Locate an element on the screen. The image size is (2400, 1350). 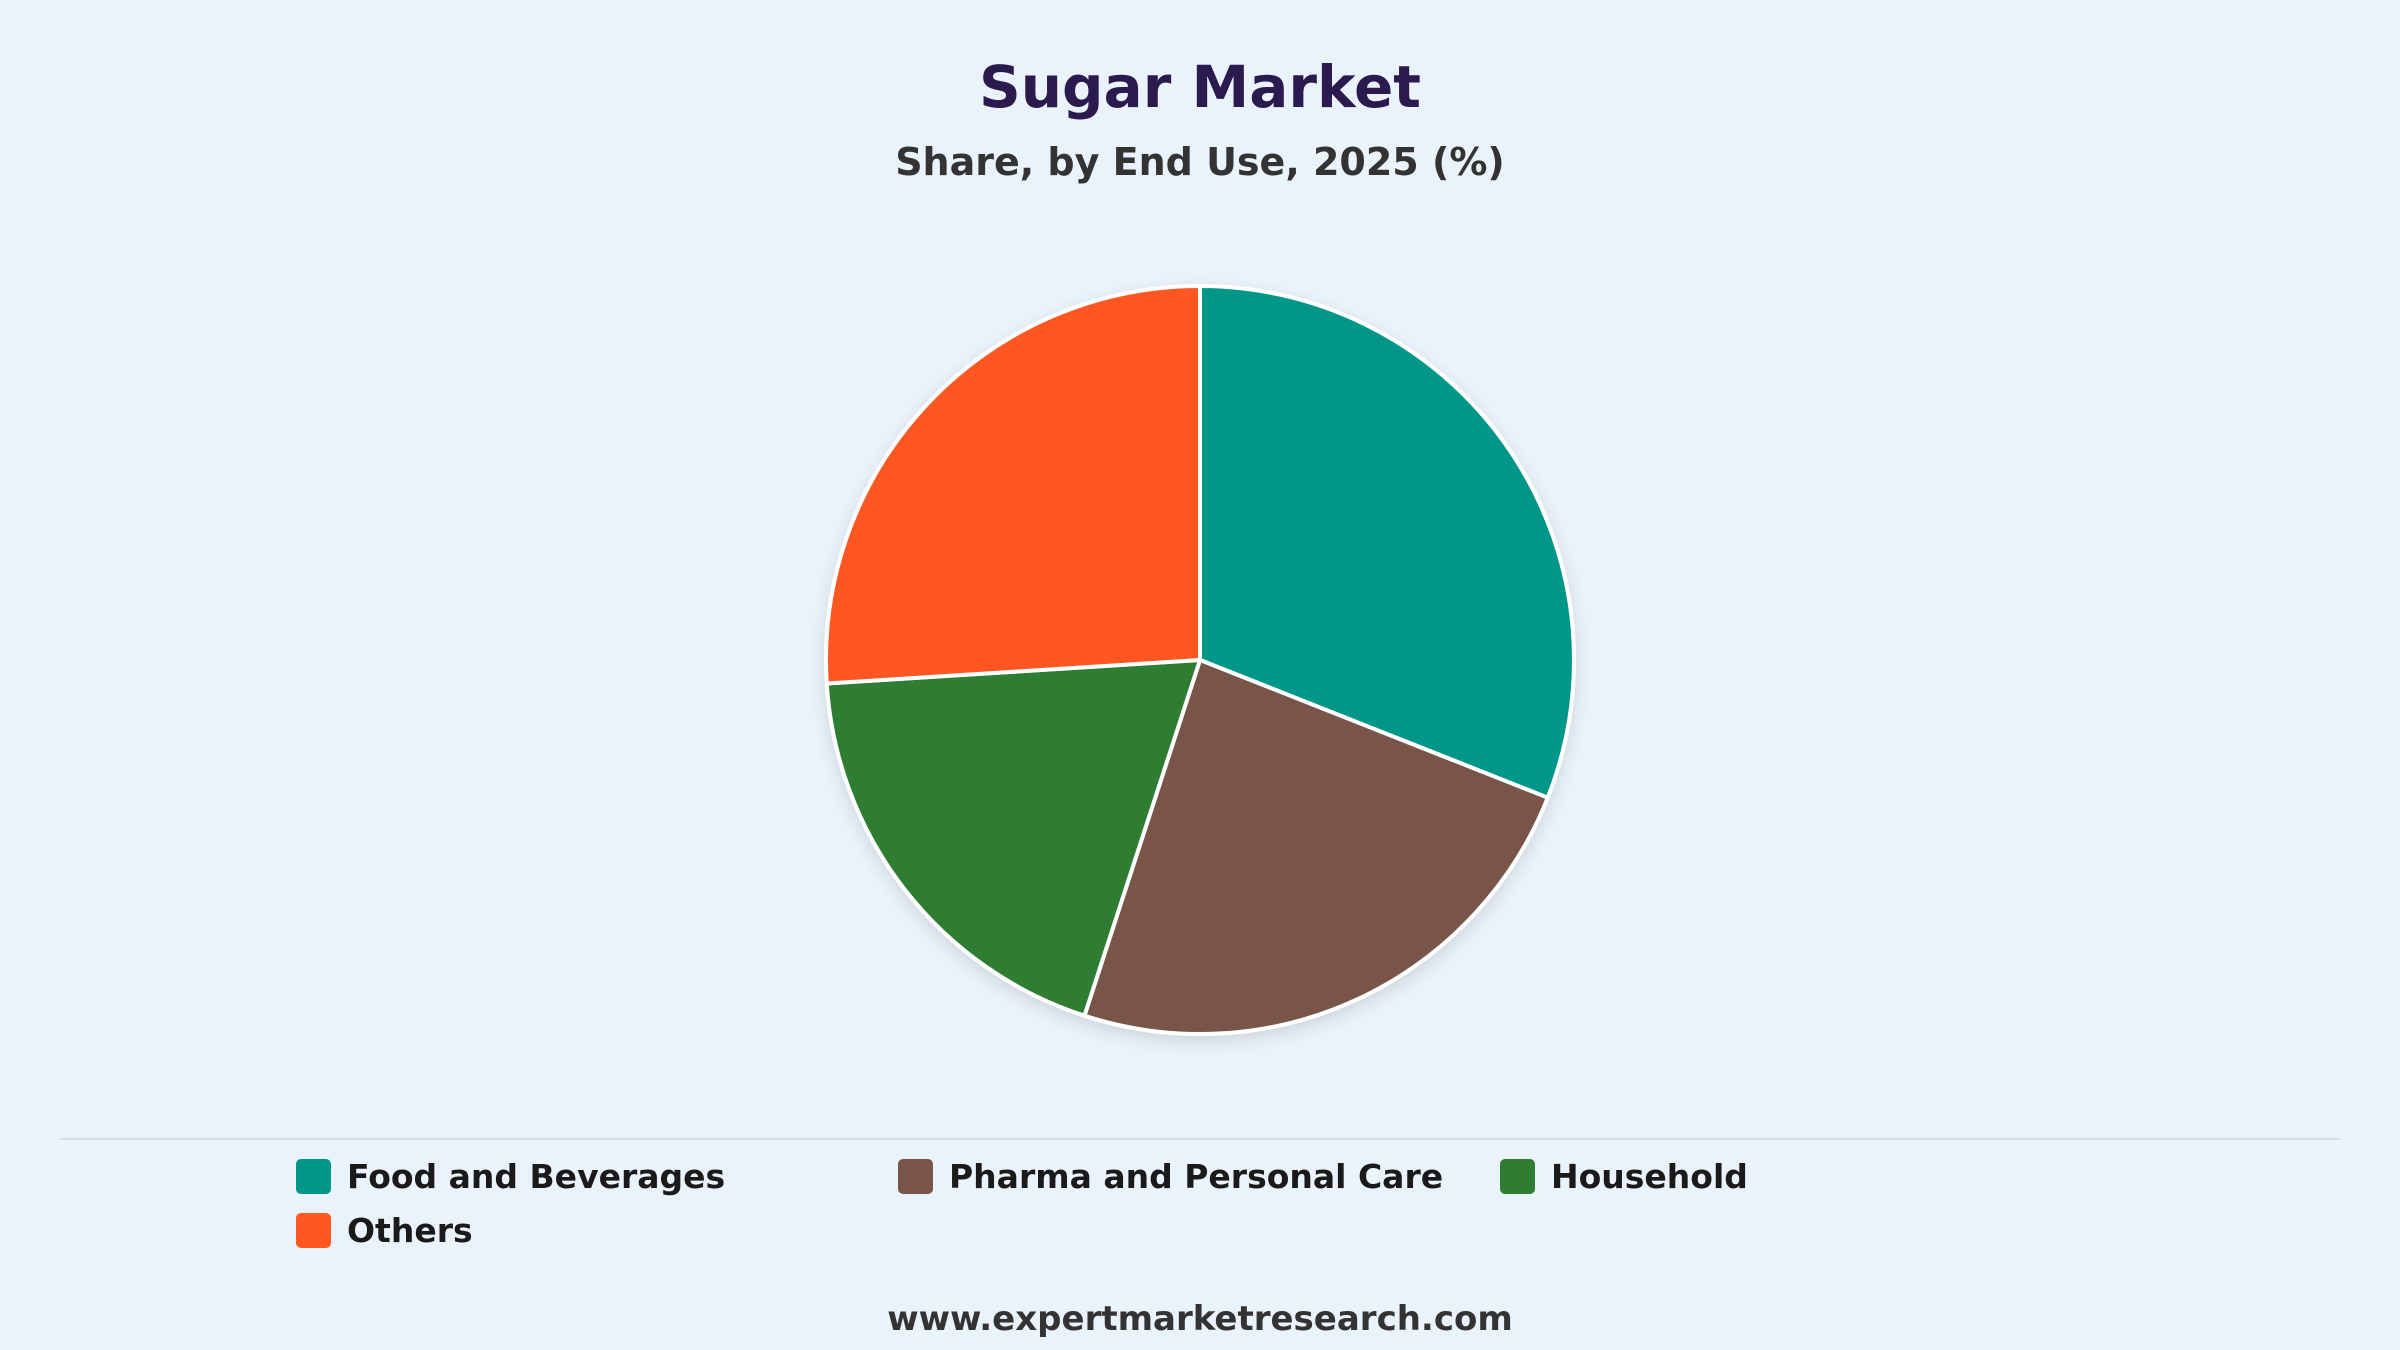
pie-slice-pharma-and-personal-care is located at coordinates (1316, 847).